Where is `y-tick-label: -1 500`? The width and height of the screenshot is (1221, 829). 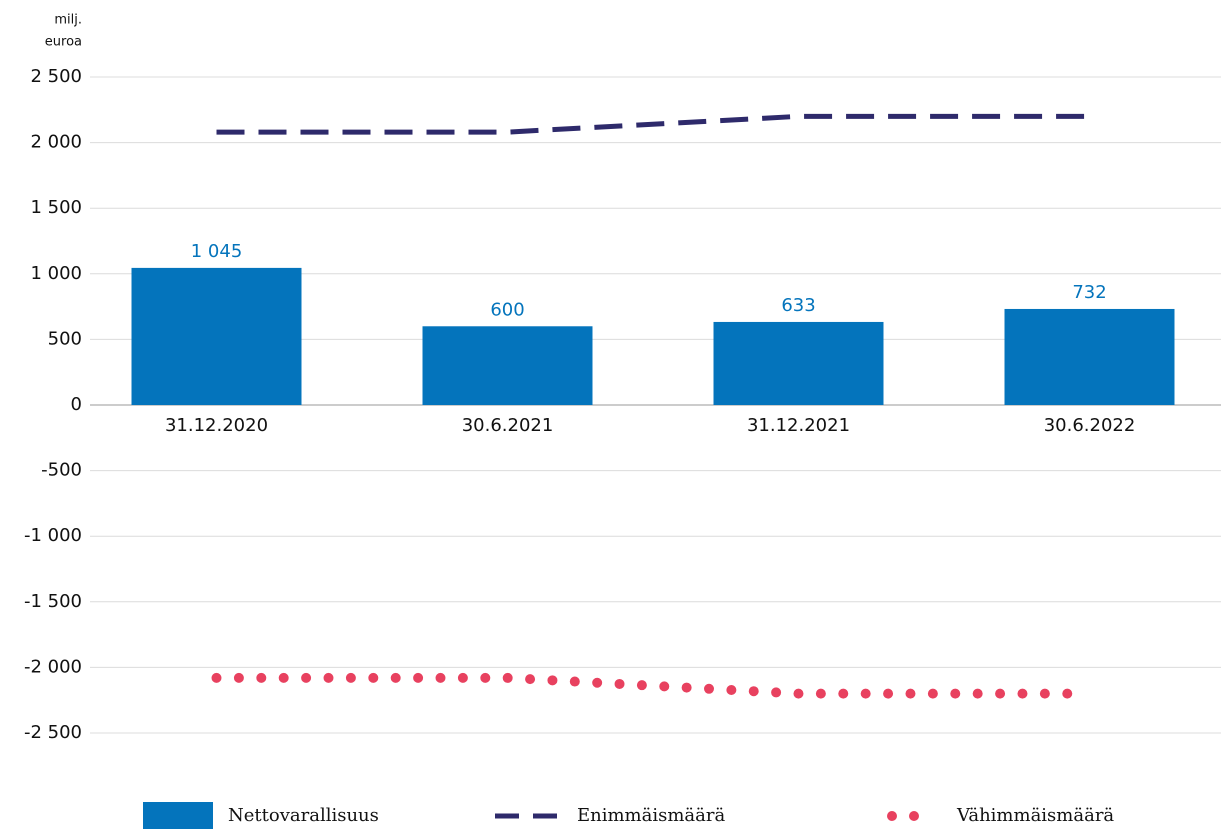
y-tick-label: -1 500 is located at coordinates (53, 601).